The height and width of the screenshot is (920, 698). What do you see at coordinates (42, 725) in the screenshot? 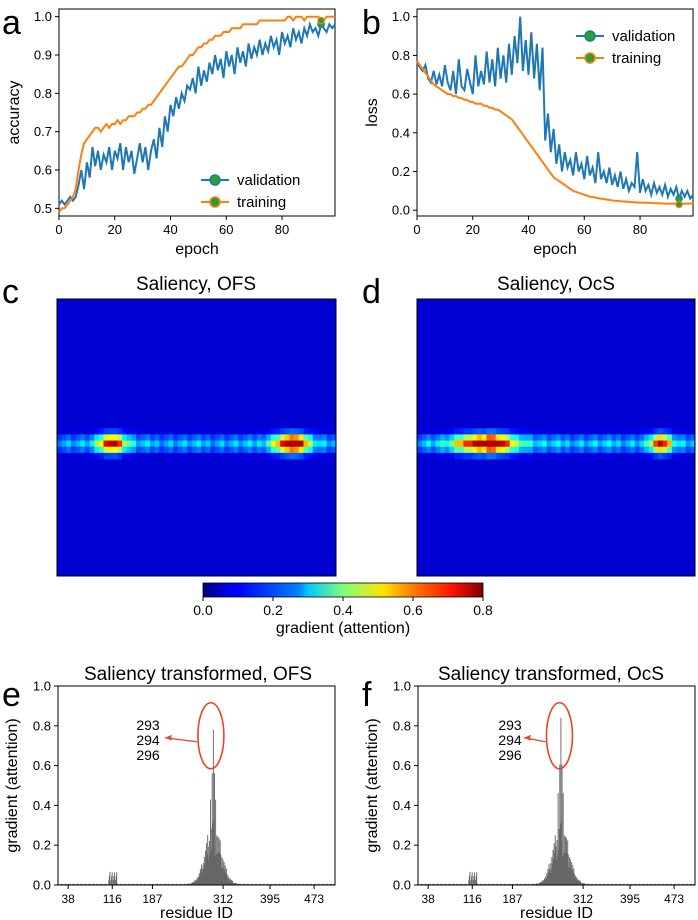
I see `y-tick-label: 0.8` at bounding box center [42, 725].